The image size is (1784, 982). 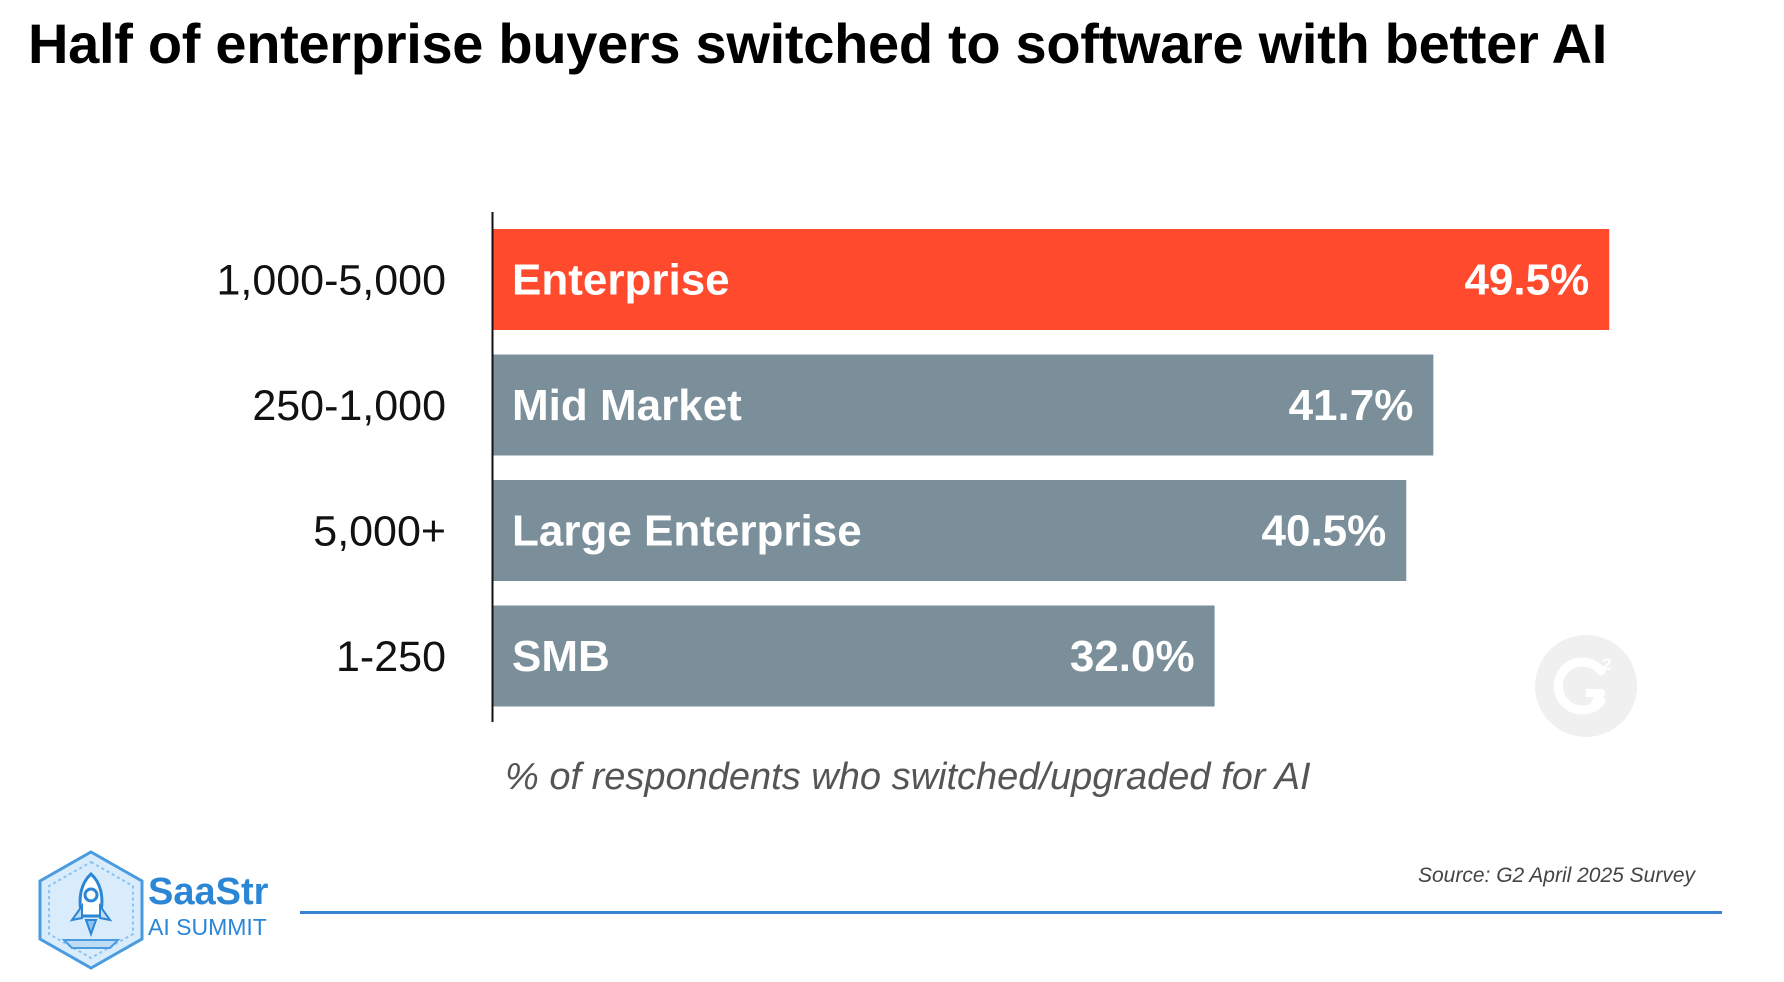 What do you see at coordinates (1011, 912) in the screenshot?
I see `footer-divider` at bounding box center [1011, 912].